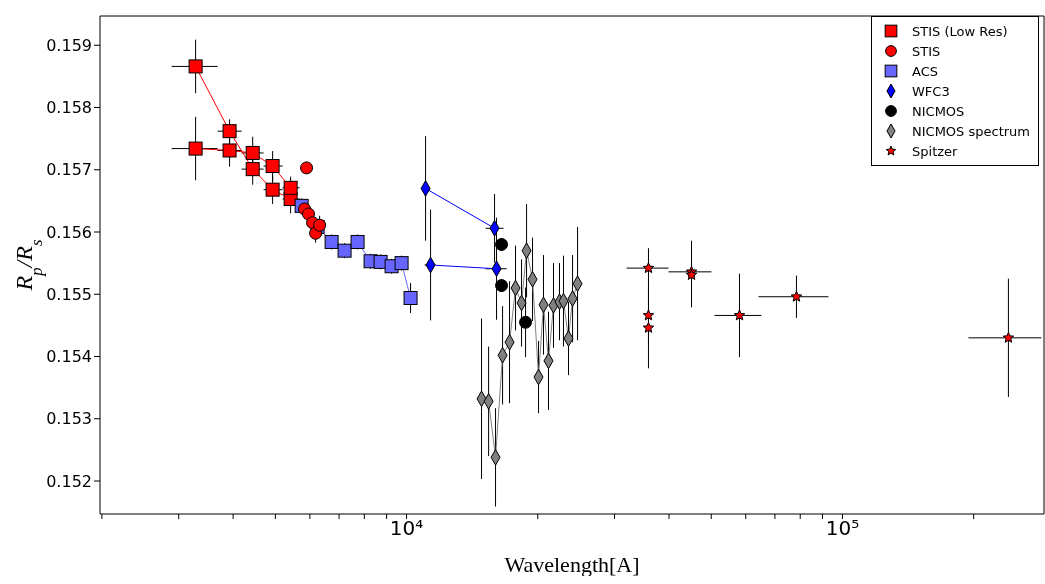 Image resolution: width=1045 pixels, height=584 pixels. Describe the element at coordinates (931, 91) in the screenshot. I see `legend-label: WFC3` at that location.